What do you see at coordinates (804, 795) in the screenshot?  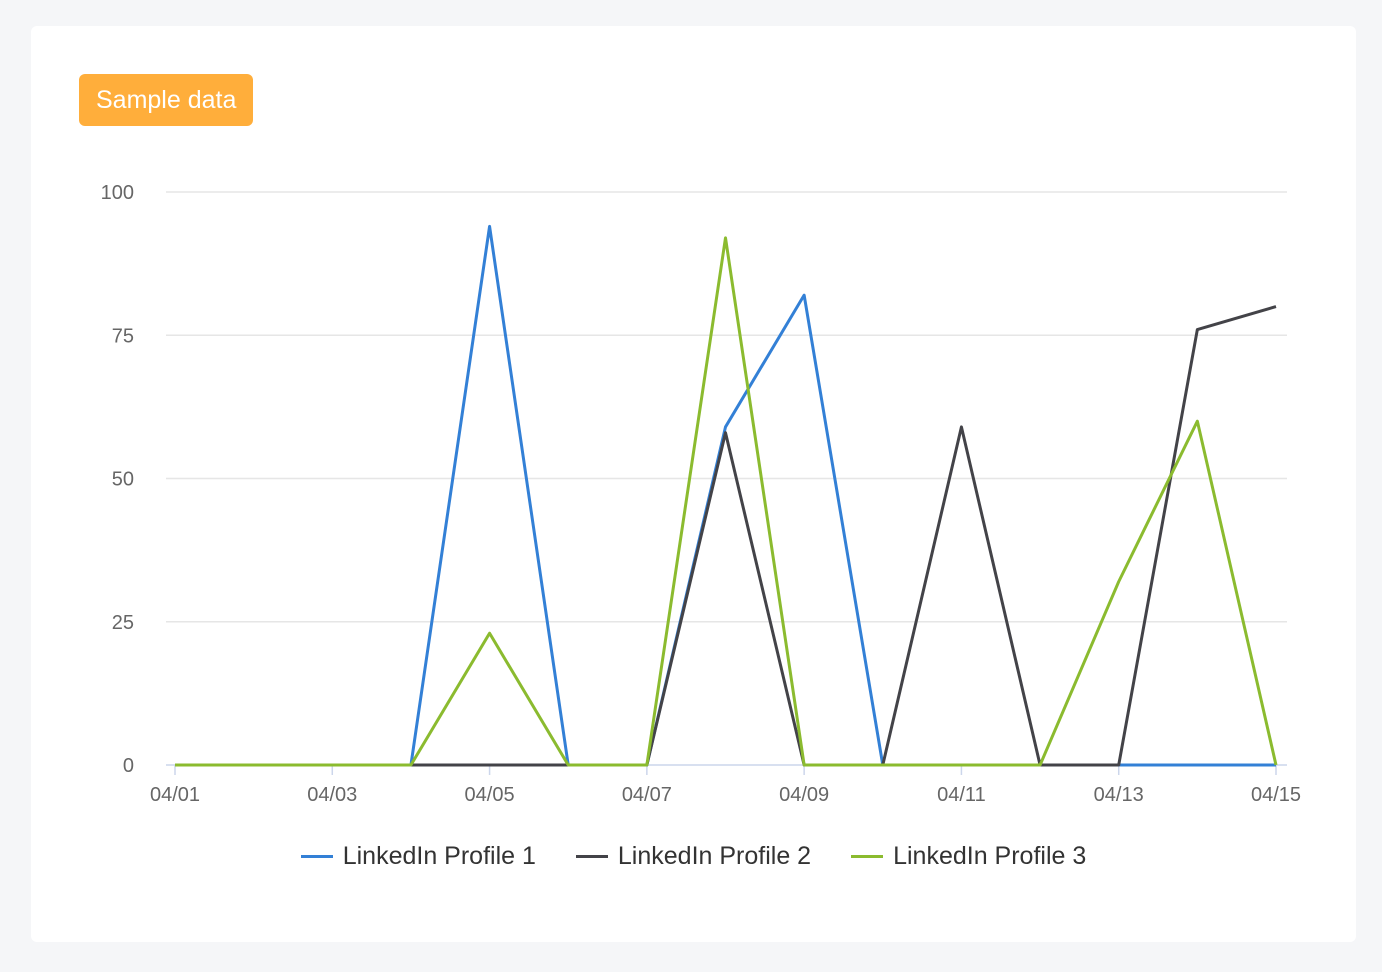 I see `x-tick-label: 04/09` at bounding box center [804, 795].